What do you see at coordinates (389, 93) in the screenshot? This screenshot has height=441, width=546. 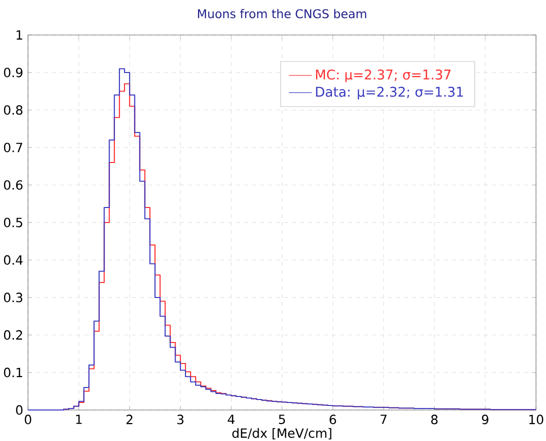 I see `legend-label: Data: μ=2.32; σ=1.31` at bounding box center [389, 93].